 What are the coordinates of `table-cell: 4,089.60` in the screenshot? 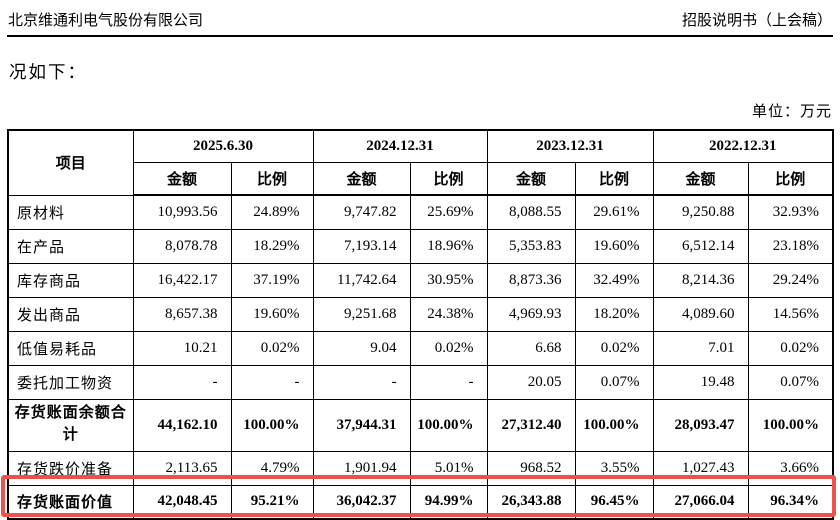 It's located at (700, 314).